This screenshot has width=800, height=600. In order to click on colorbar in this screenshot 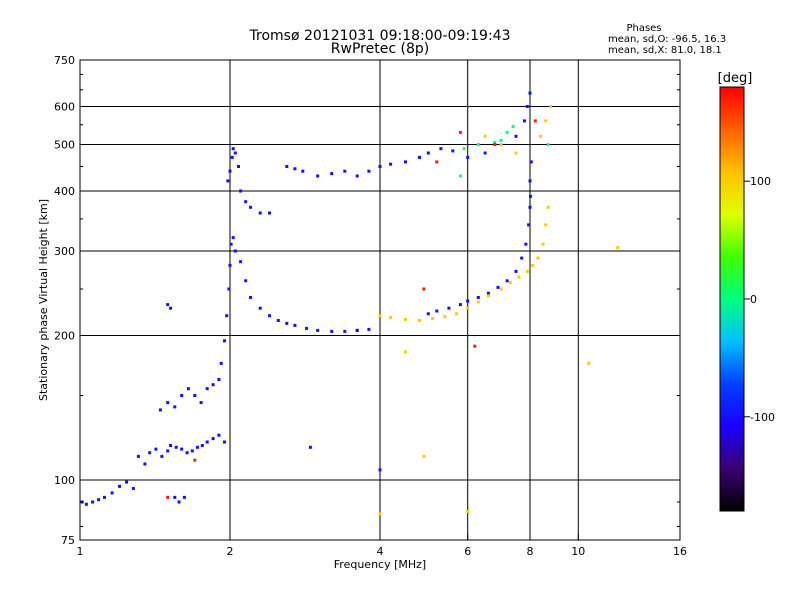, I will do `click(732, 299)`.